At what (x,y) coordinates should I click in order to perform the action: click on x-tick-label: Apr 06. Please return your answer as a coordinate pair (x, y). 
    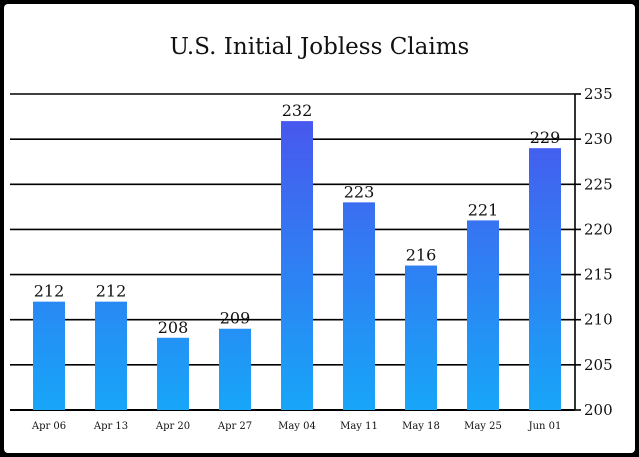
    Looking at the image, I should click on (48, 426).